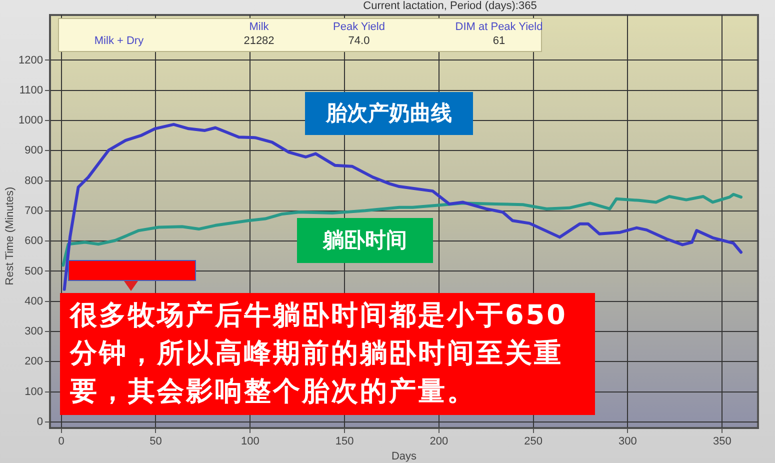 Image resolution: width=775 pixels, height=463 pixels. I want to click on annotation: Milk + Dry, so click(119, 41).